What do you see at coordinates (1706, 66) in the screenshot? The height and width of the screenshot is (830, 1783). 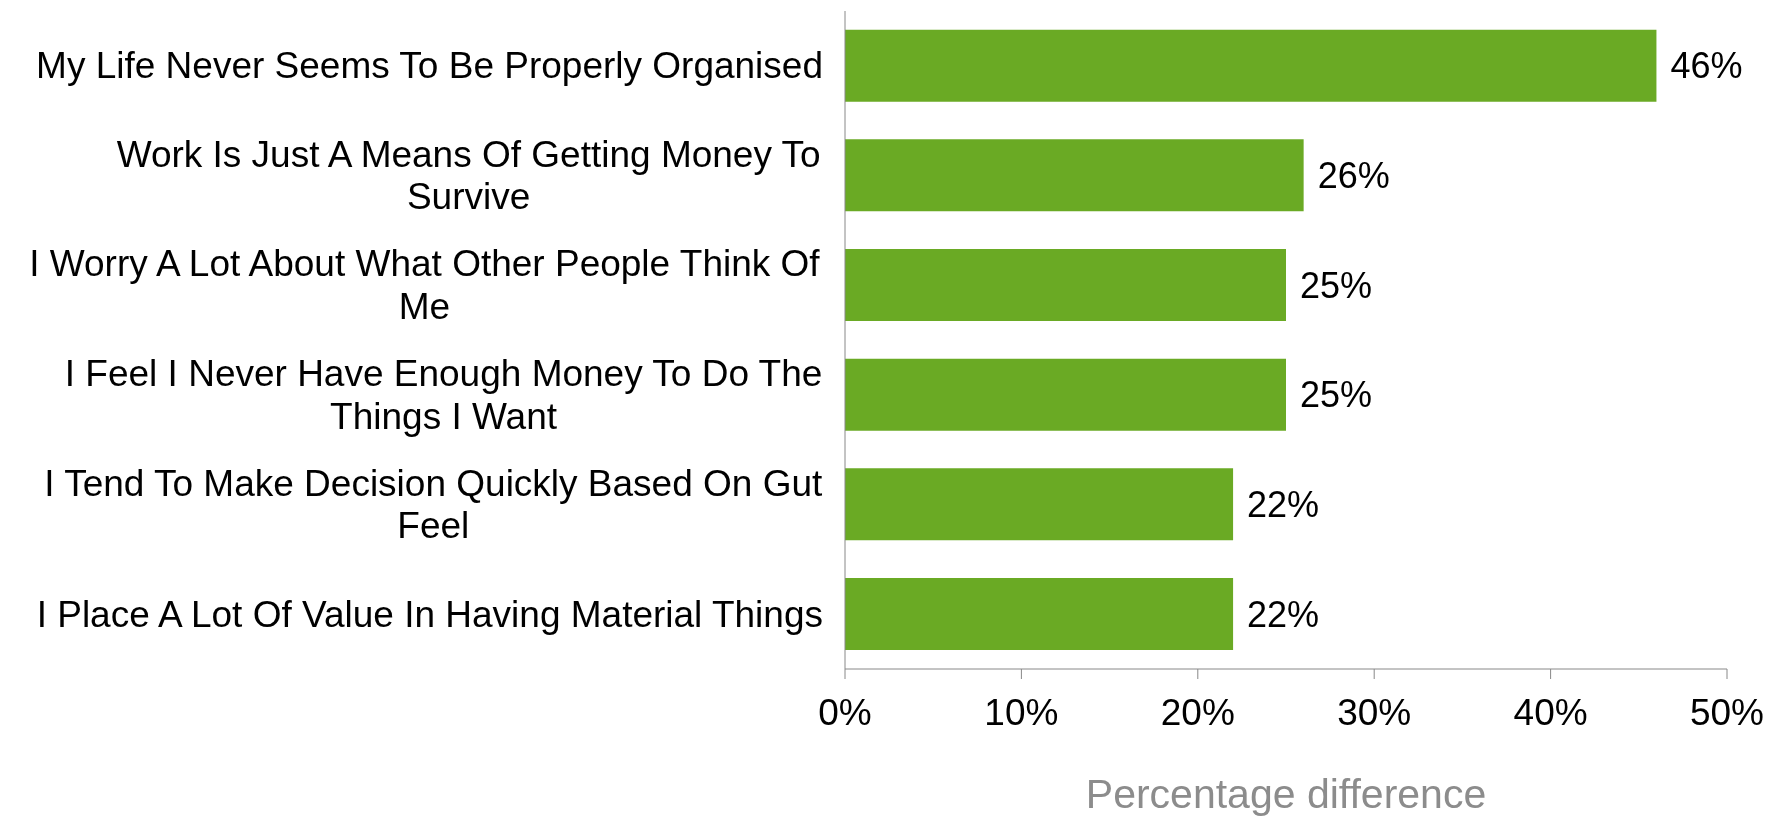 I see `data-label: 46%` at bounding box center [1706, 66].